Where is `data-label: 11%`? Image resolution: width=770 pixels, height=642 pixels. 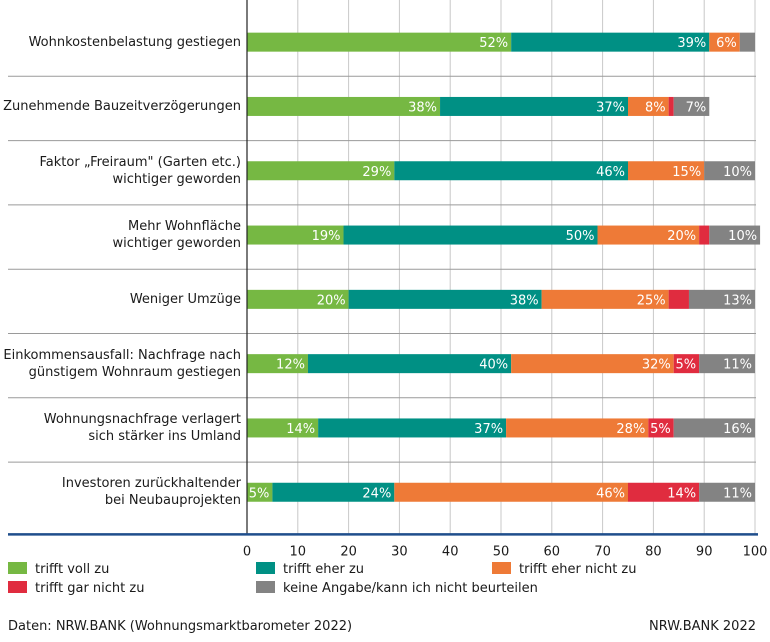 data-label: 11% is located at coordinates (737, 493).